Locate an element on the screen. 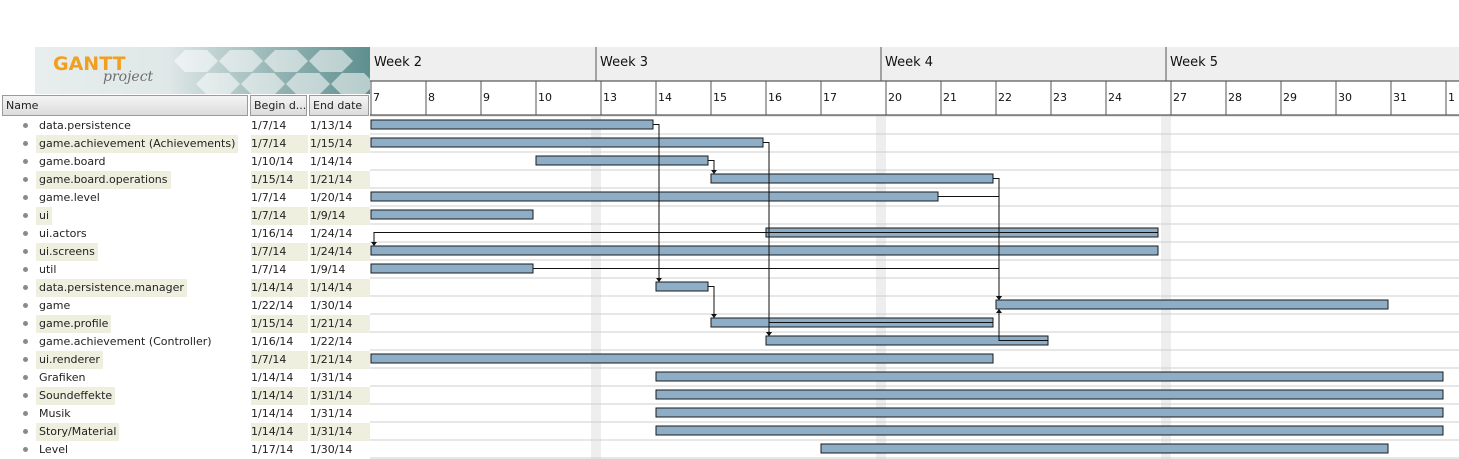  task-row: Story/Material 1/14/14 1/31/14 is located at coordinates (185, 432).